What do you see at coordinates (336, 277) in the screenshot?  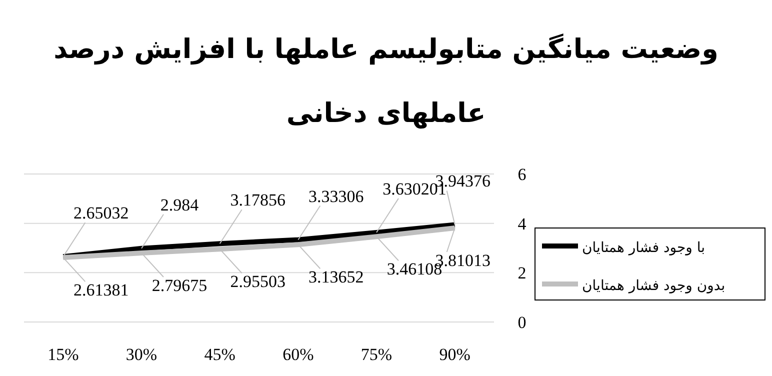 I see `data-label: 3.13652` at bounding box center [336, 277].